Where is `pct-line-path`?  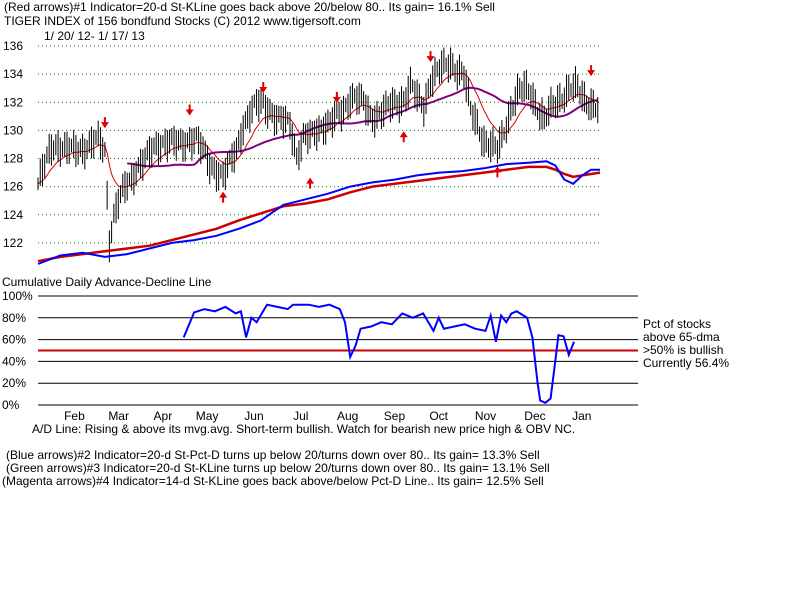 pct-line-path is located at coordinates (378, 353).